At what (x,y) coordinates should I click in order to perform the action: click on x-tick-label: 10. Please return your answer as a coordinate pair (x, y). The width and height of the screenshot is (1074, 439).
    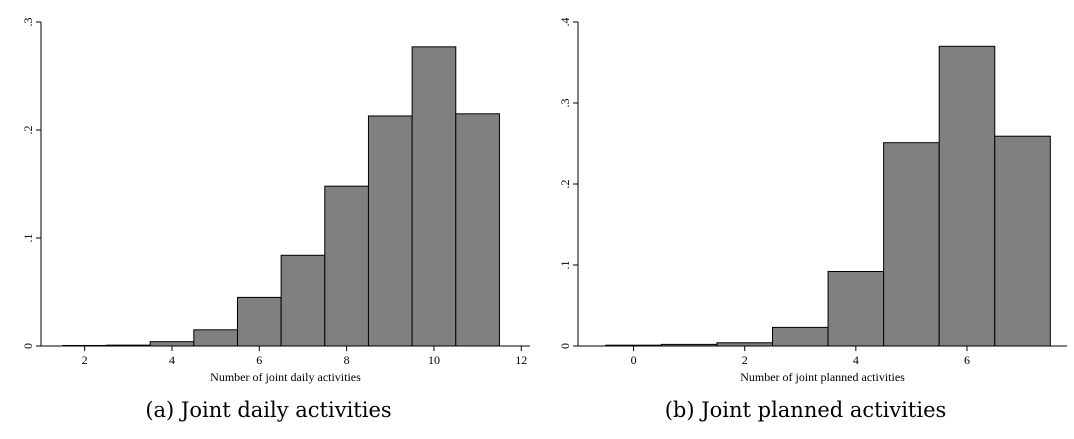
    Looking at the image, I should click on (434, 360).